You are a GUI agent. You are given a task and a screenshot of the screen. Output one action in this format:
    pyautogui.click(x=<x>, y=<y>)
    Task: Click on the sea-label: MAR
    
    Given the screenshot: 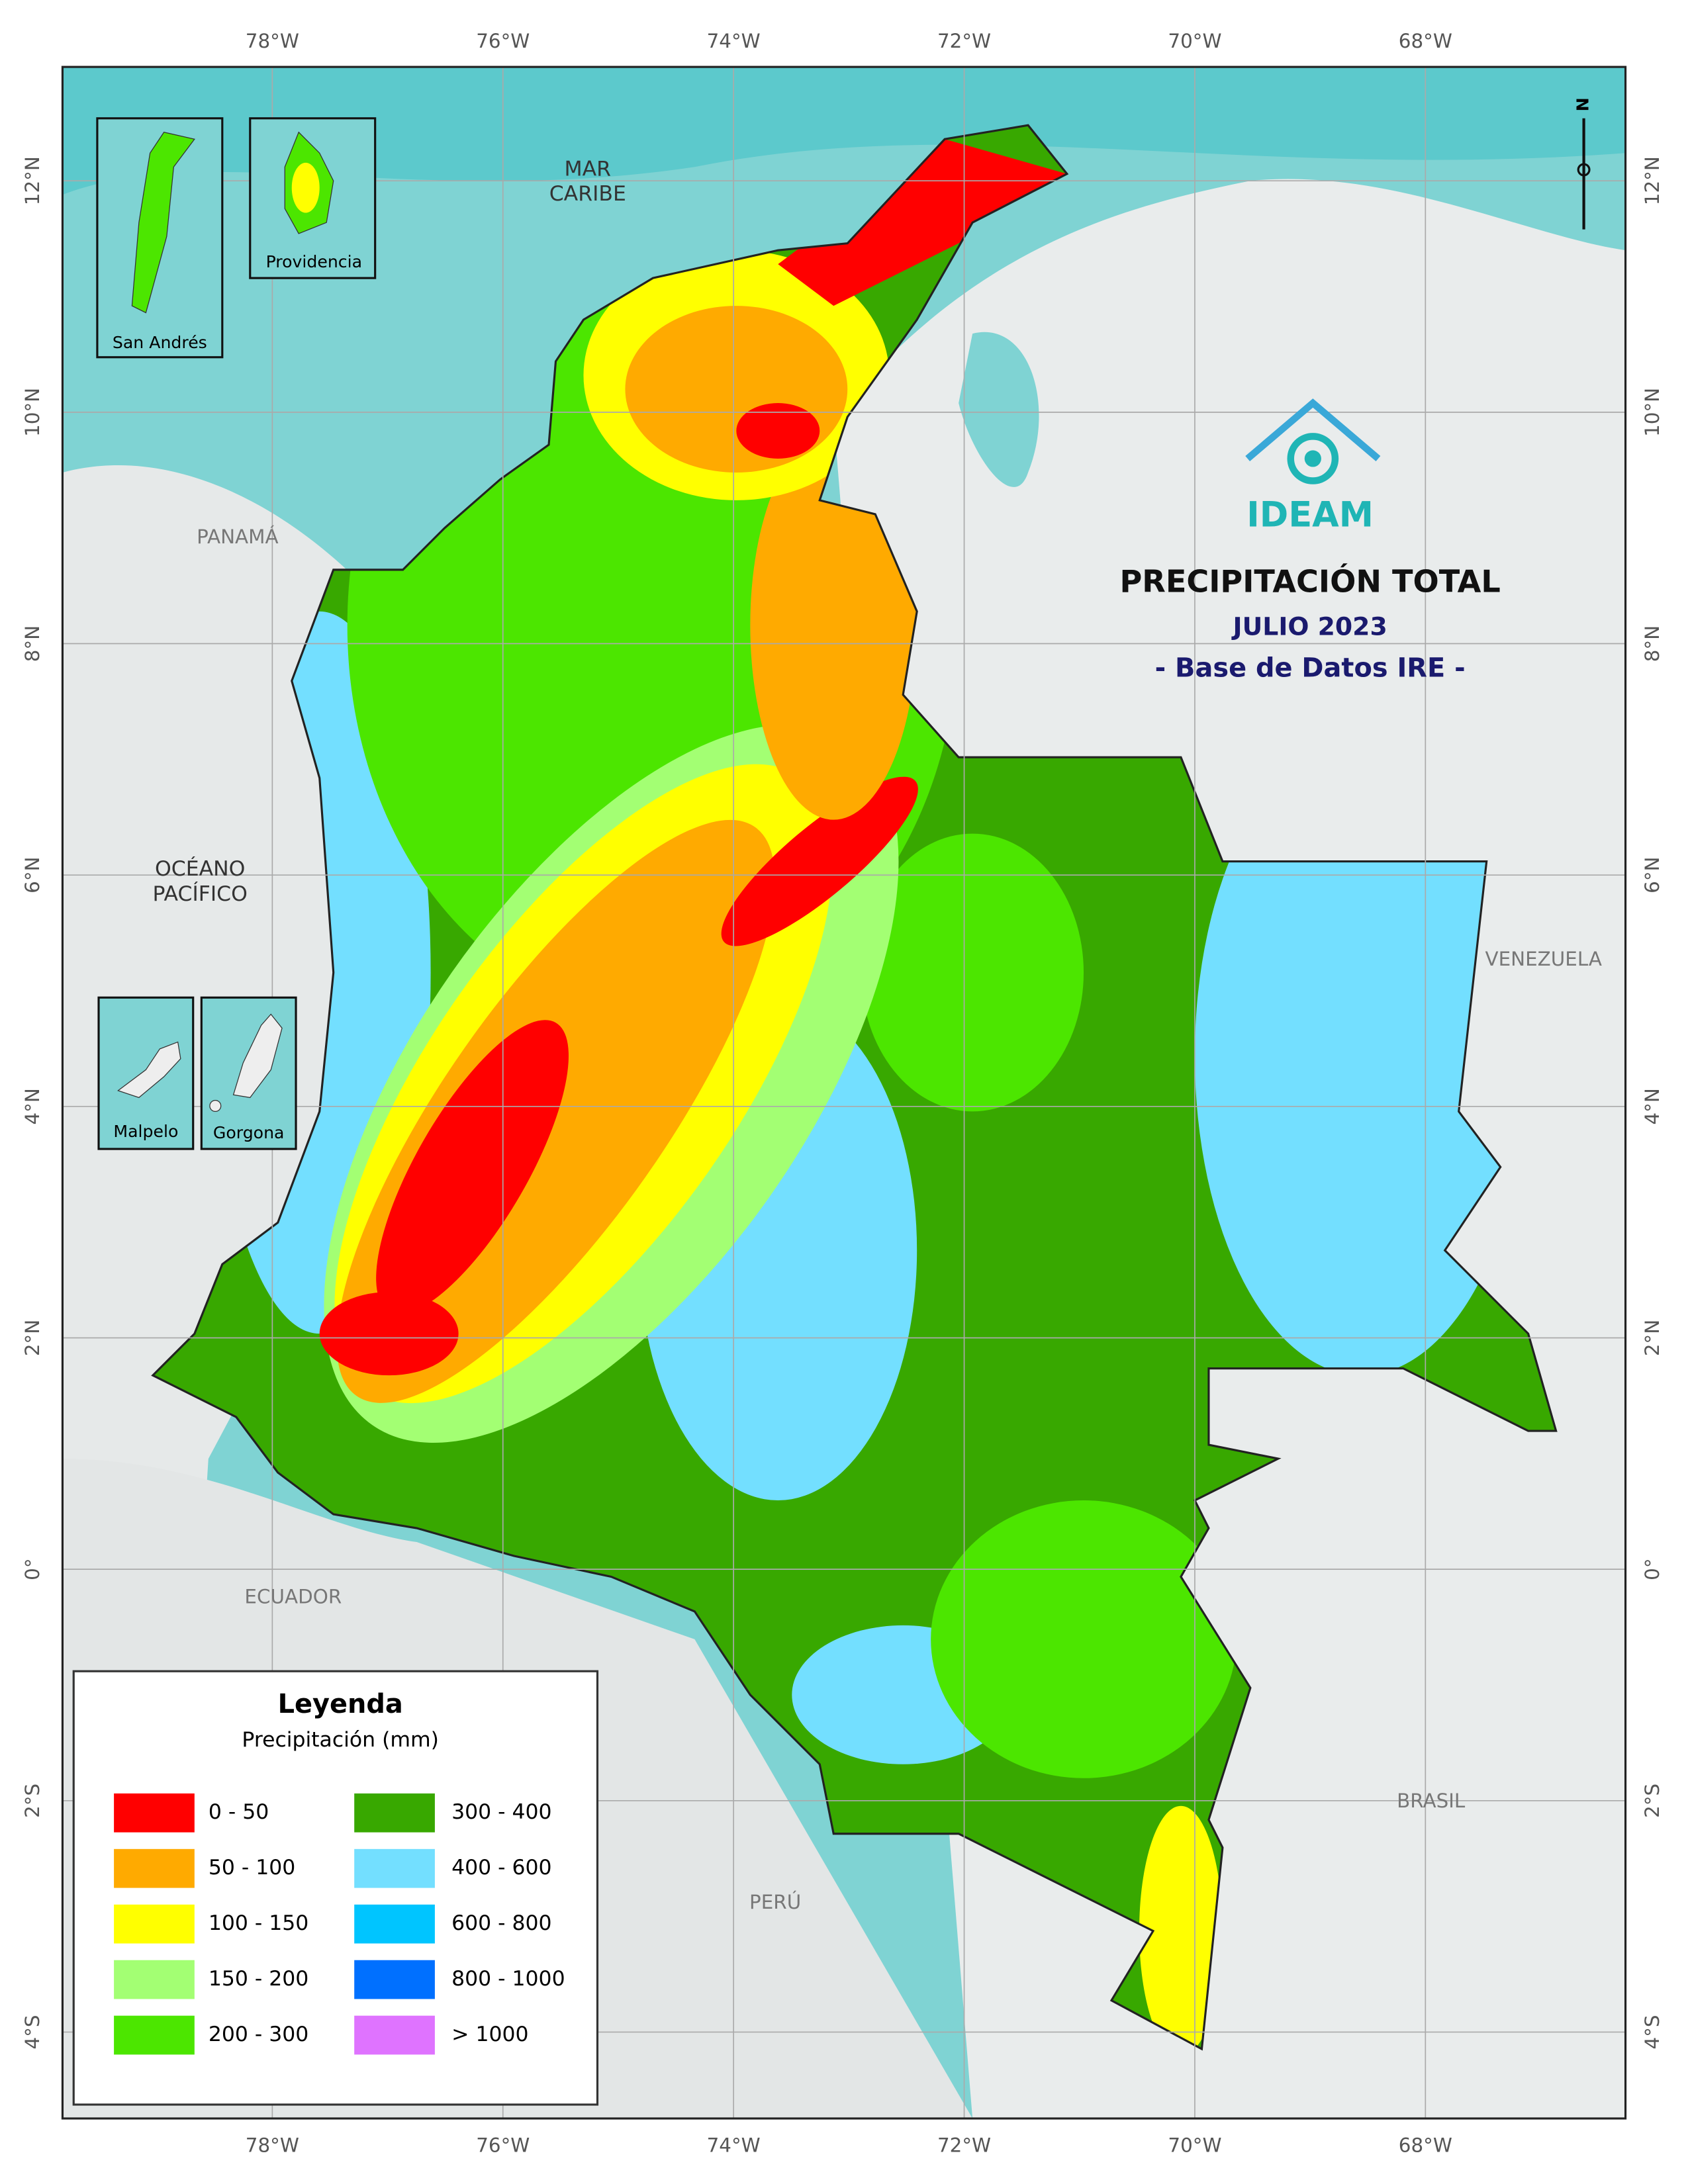 What is the action you would take?
    pyautogui.click(x=588, y=169)
    